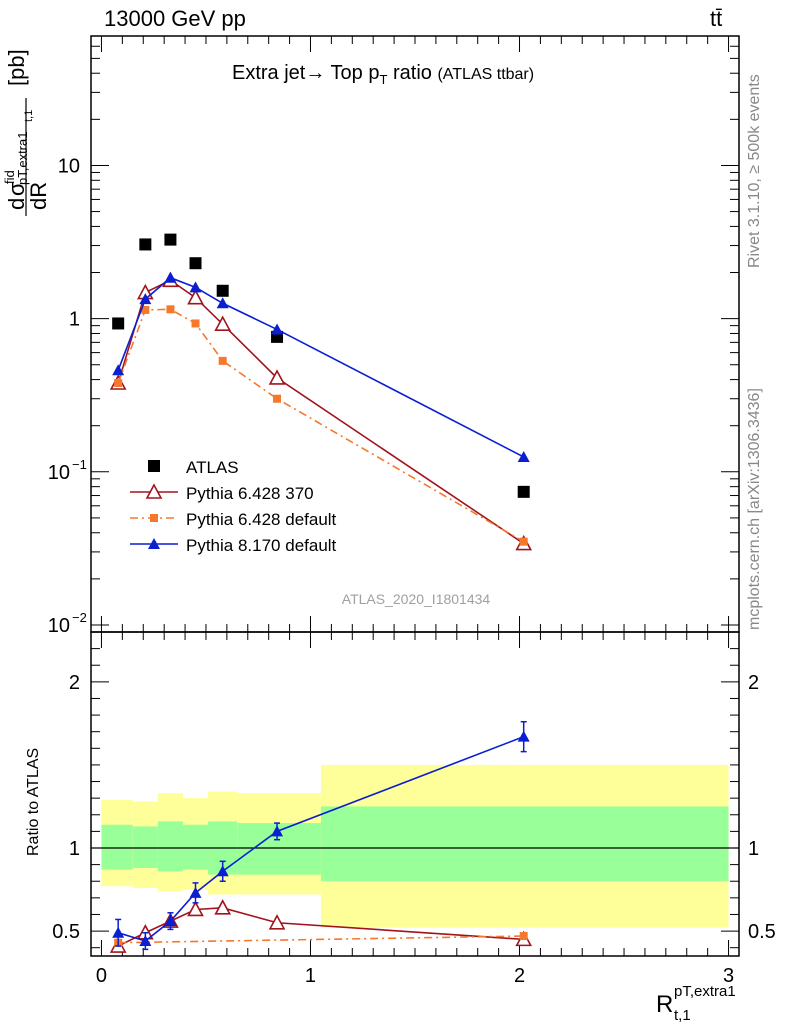 This screenshot has width=786, height=1024. Describe the element at coordinates (753, 849) in the screenshot. I see `ratio-y-tick-label-right: 1` at that location.